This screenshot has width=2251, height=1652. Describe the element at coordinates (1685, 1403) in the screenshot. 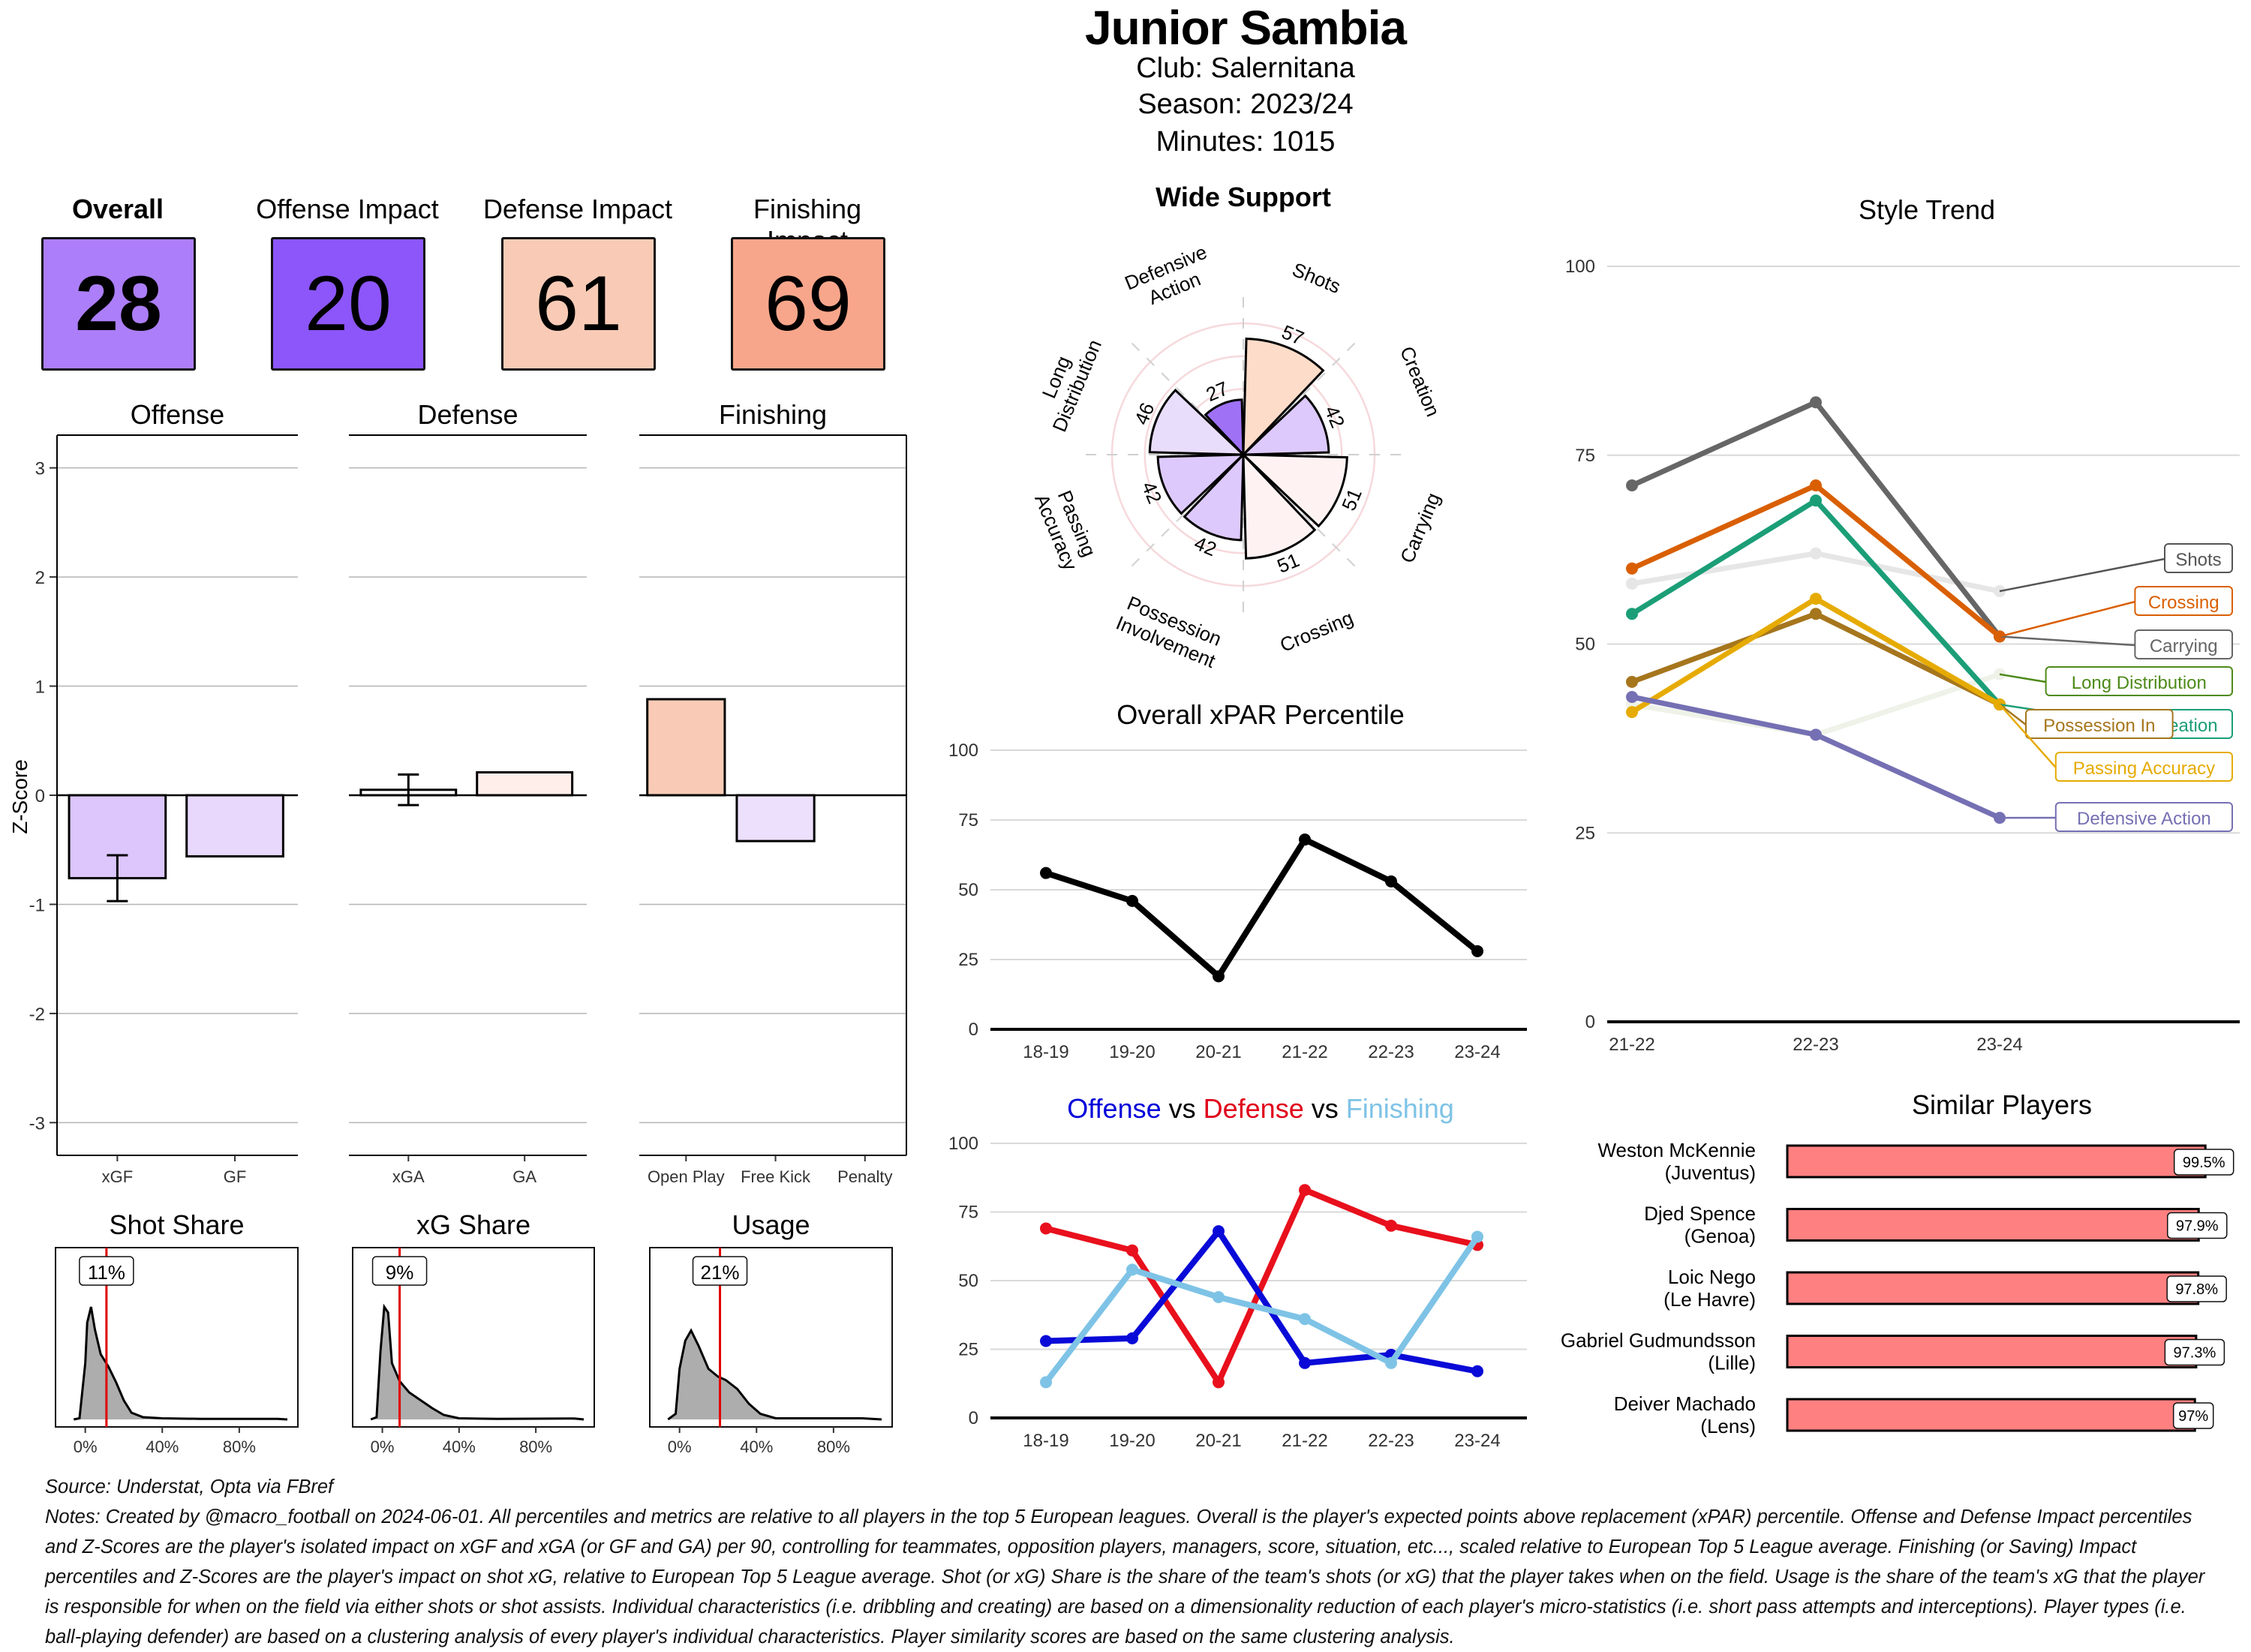

I see `similar-player-name: Deiver Machado` at that location.